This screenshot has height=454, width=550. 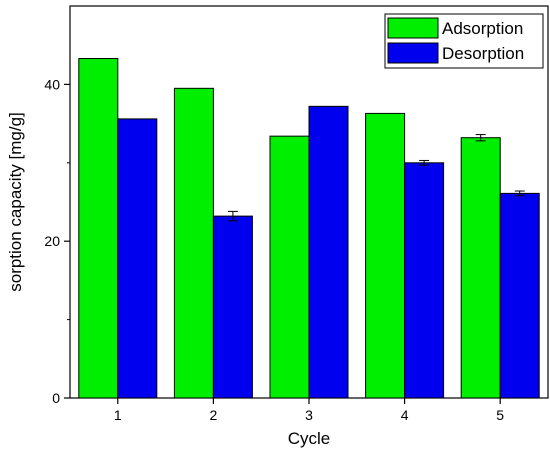 What do you see at coordinates (214, 415) in the screenshot?
I see `x-tick-label: 2` at bounding box center [214, 415].